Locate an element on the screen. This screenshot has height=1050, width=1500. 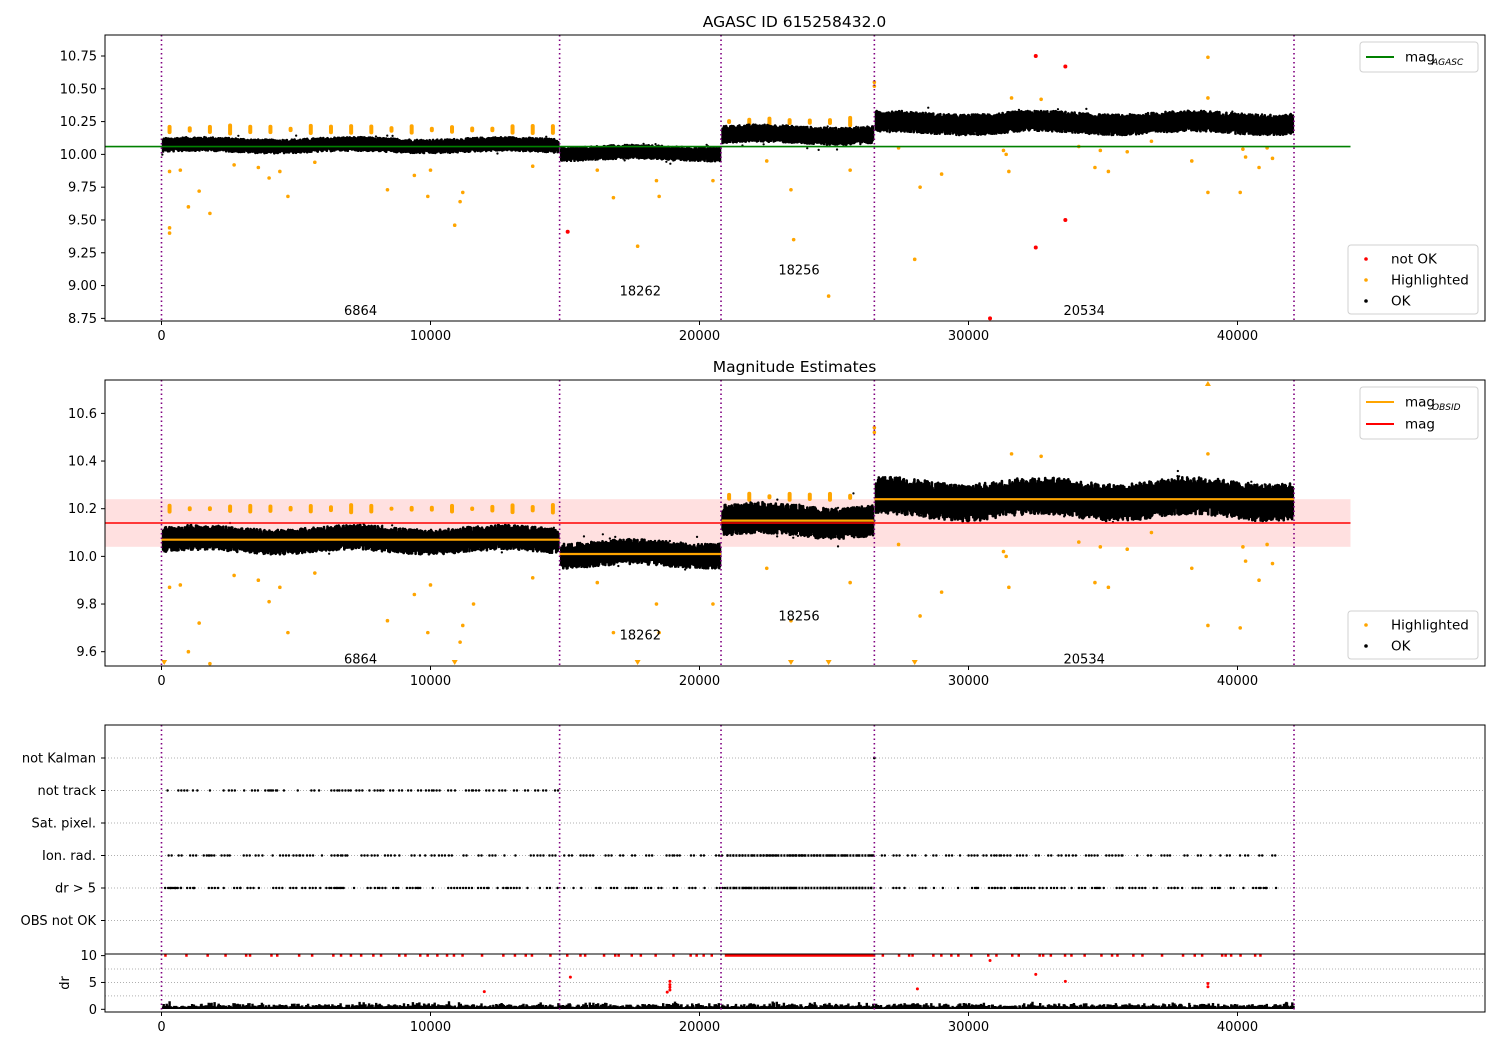
mag-xtick-label: 30000 is located at coordinates (968, 681).